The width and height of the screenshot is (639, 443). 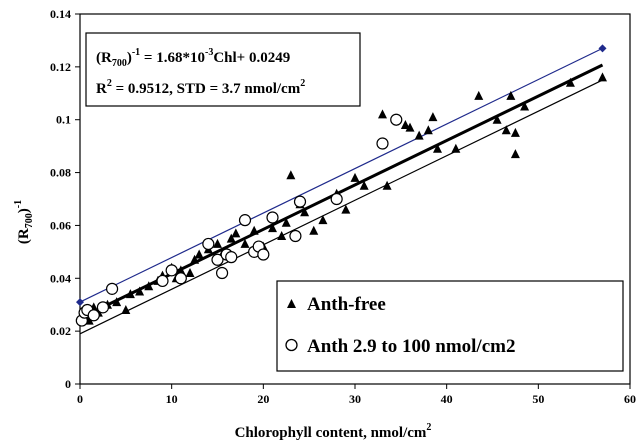 What do you see at coordinates (630, 399) in the screenshot?
I see `x-tick-label: 60` at bounding box center [630, 399].